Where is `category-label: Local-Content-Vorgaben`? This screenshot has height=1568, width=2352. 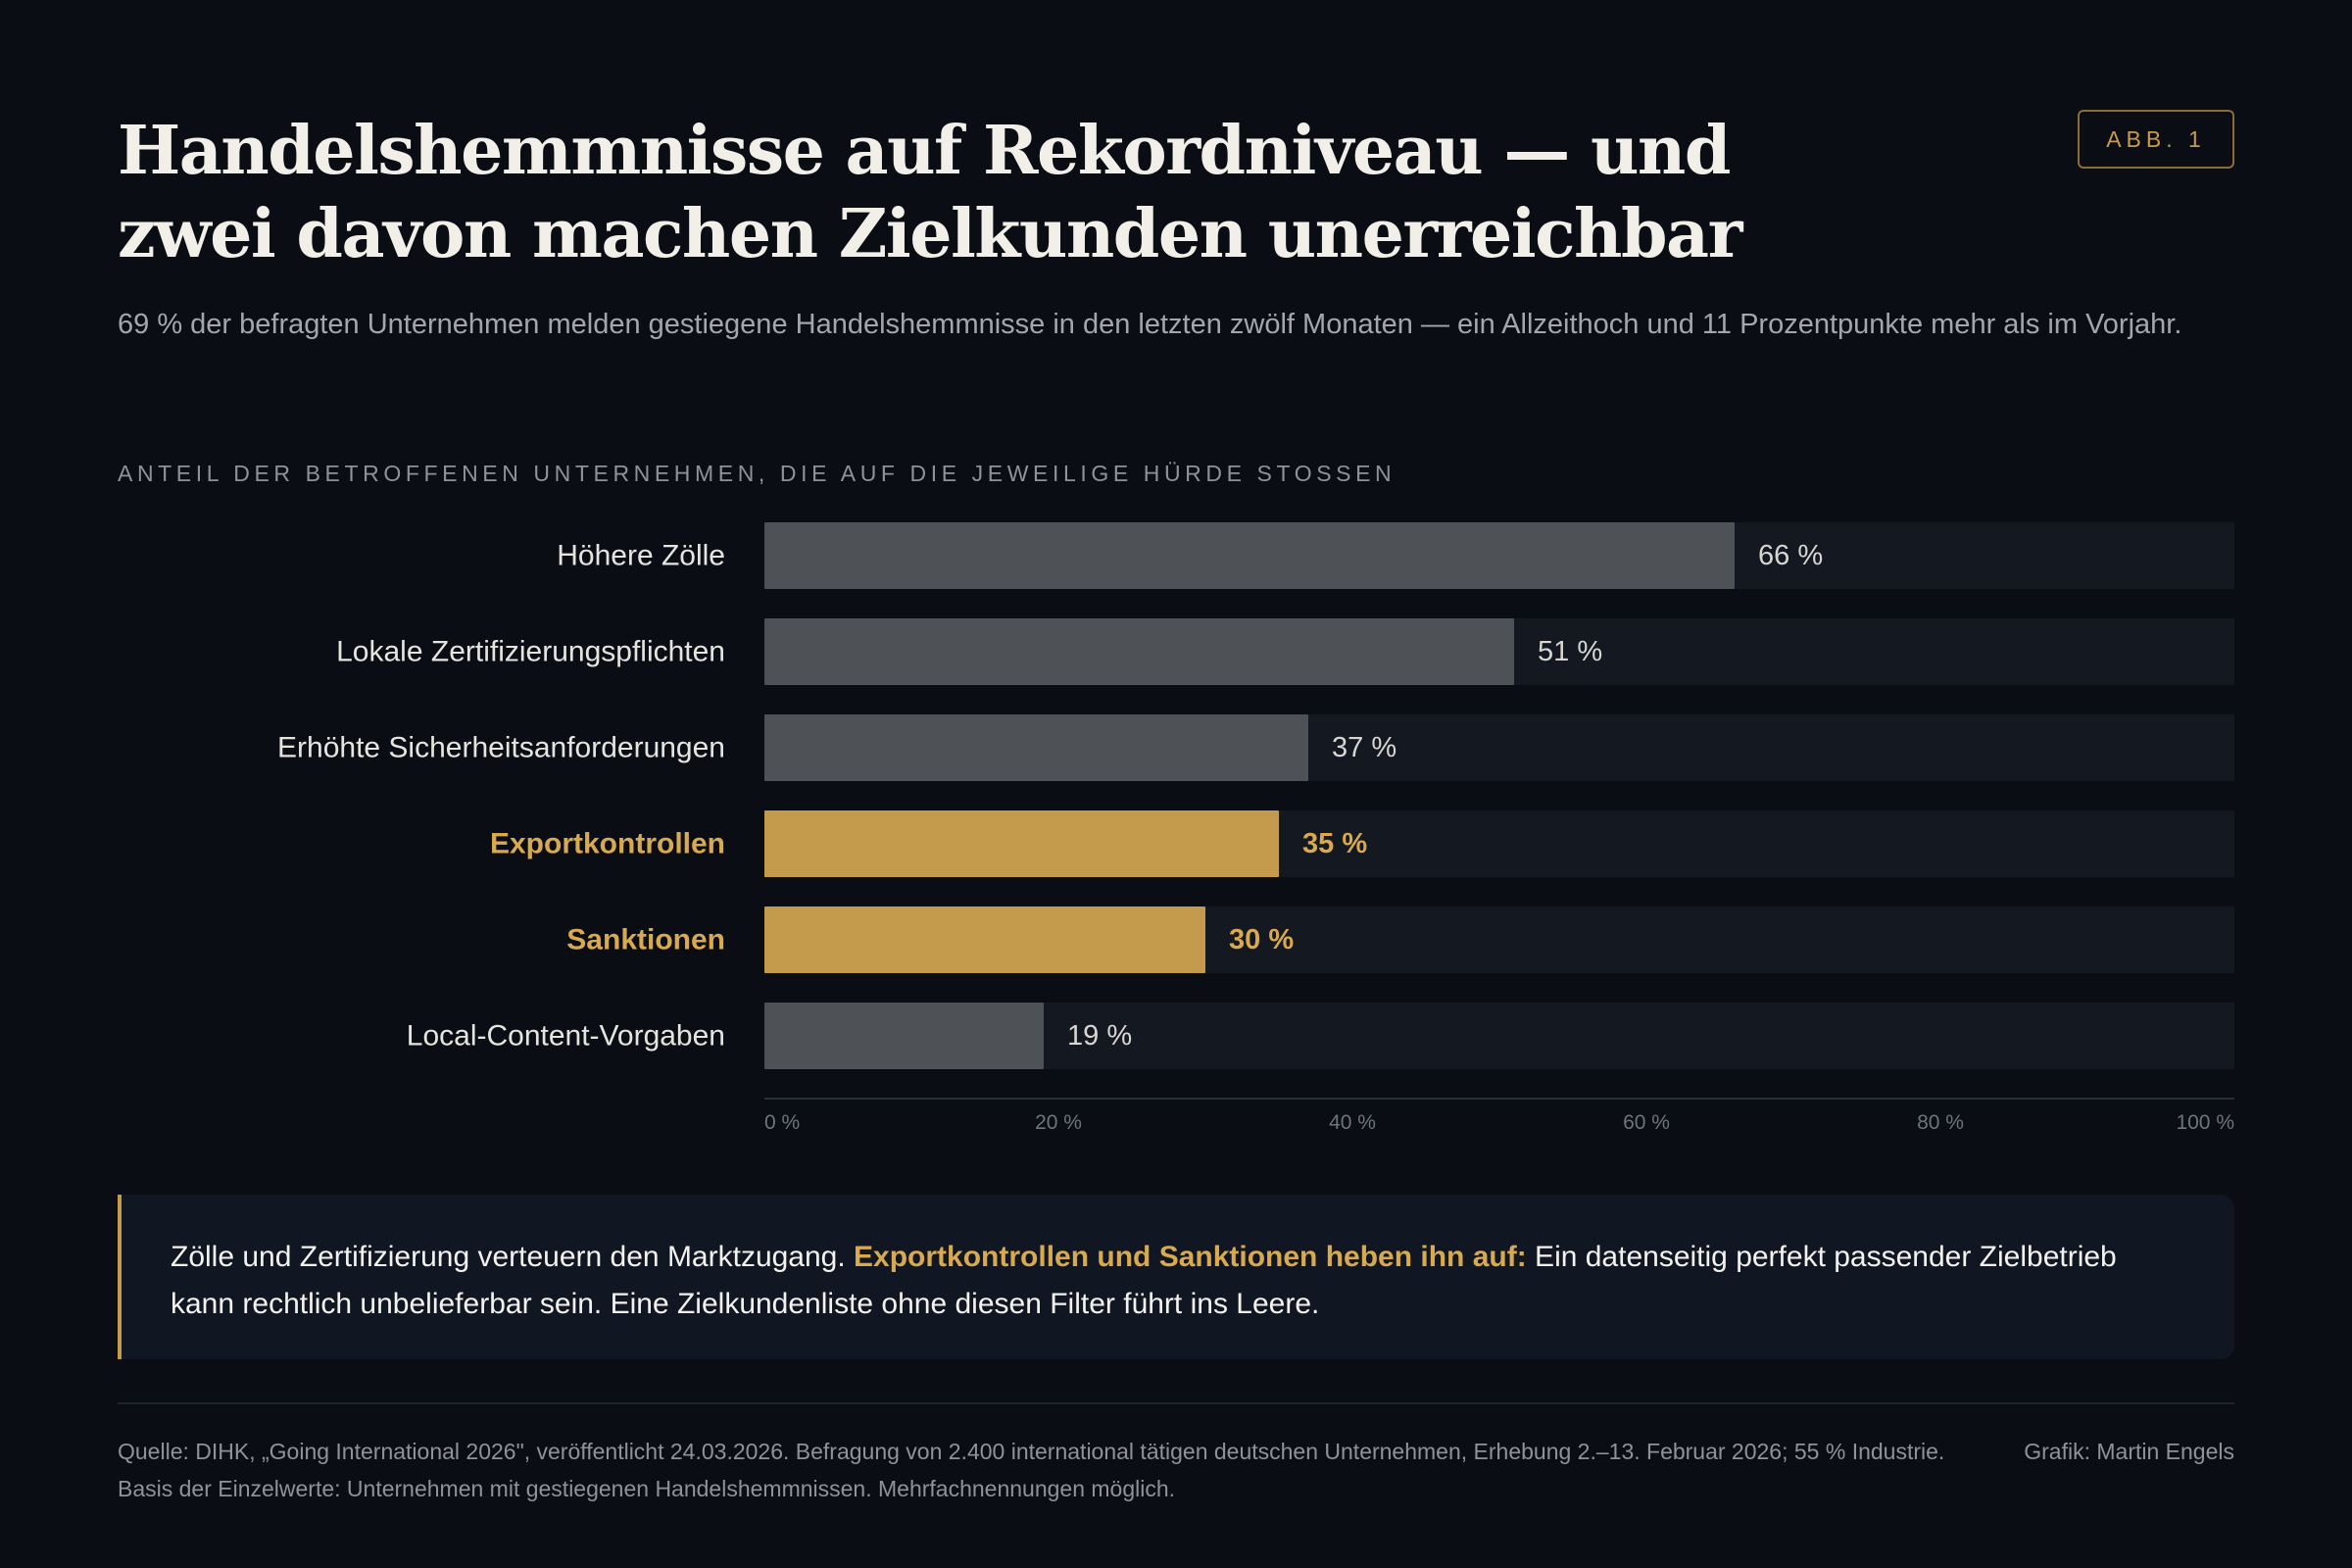
category-label: Local-Content-Vorgaben is located at coordinates (566, 1036).